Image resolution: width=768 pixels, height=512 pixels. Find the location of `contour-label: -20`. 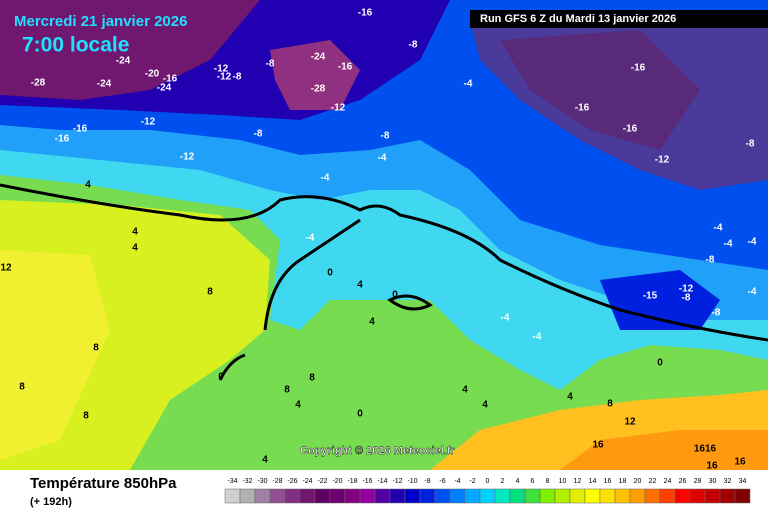

contour-label: -20 is located at coordinates (152, 74).